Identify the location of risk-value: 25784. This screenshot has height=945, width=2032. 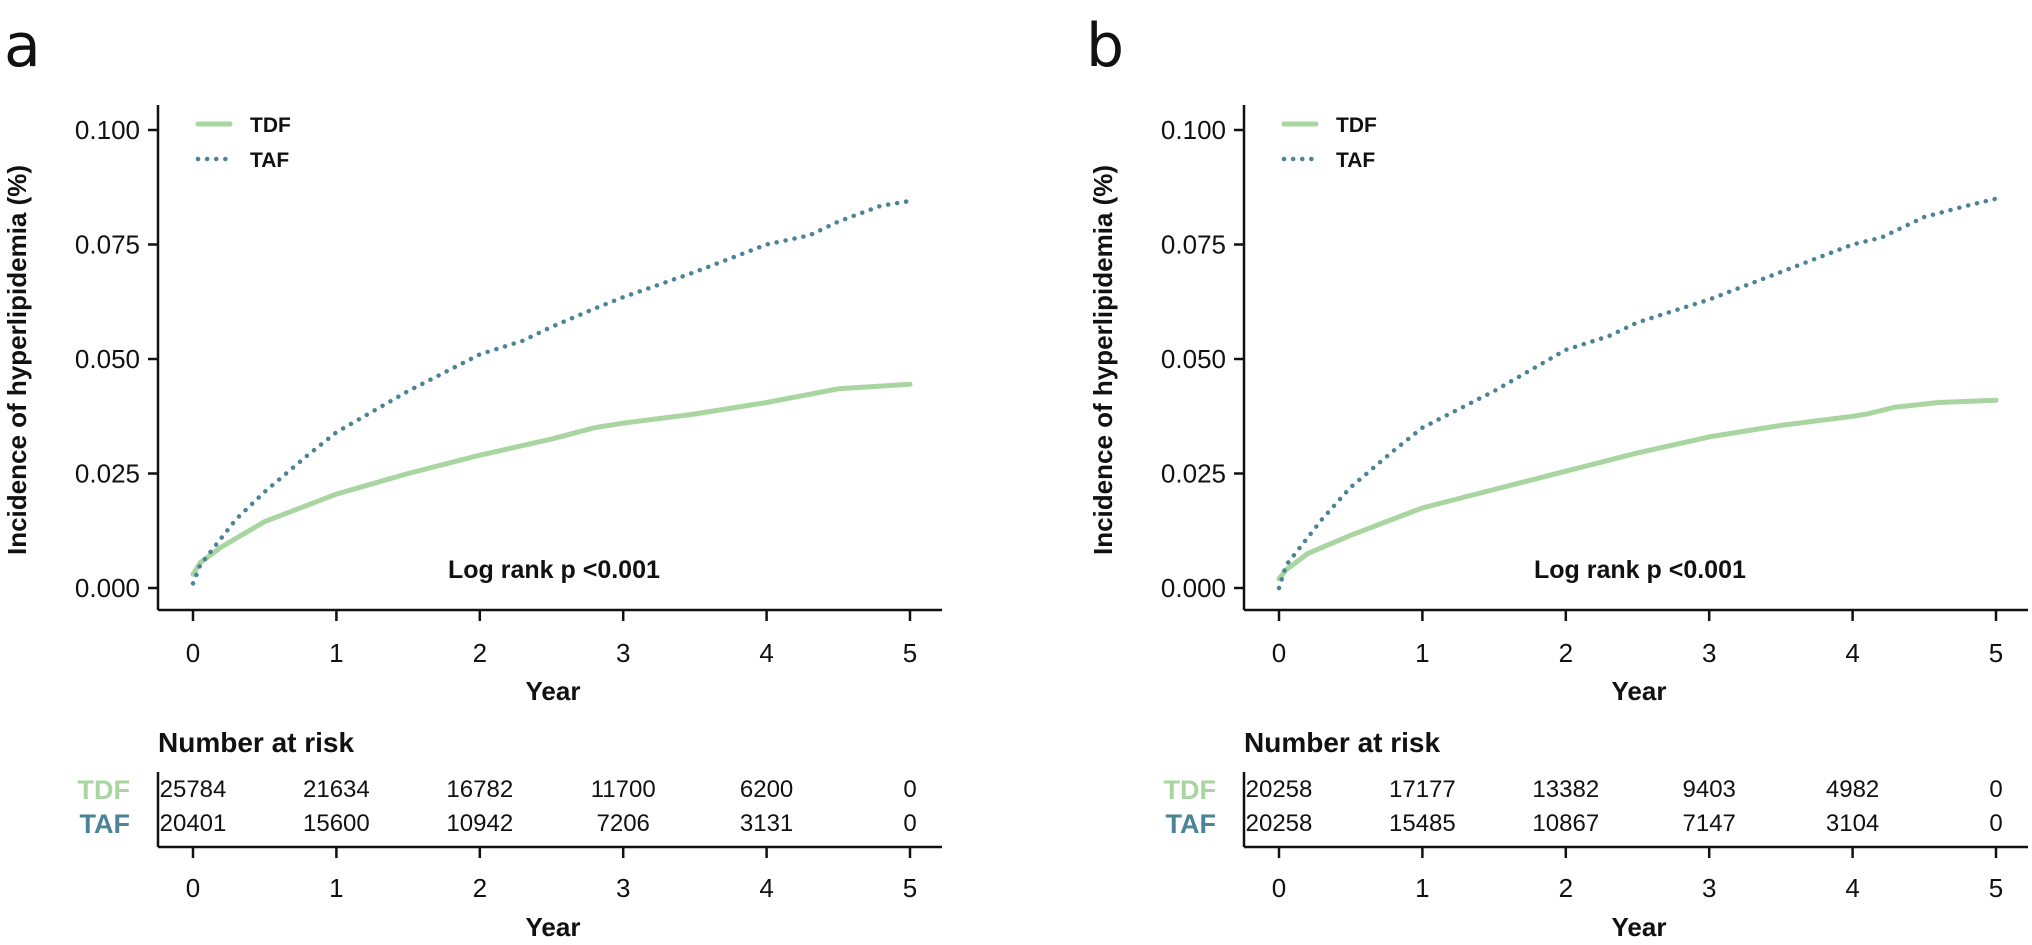
(193, 789).